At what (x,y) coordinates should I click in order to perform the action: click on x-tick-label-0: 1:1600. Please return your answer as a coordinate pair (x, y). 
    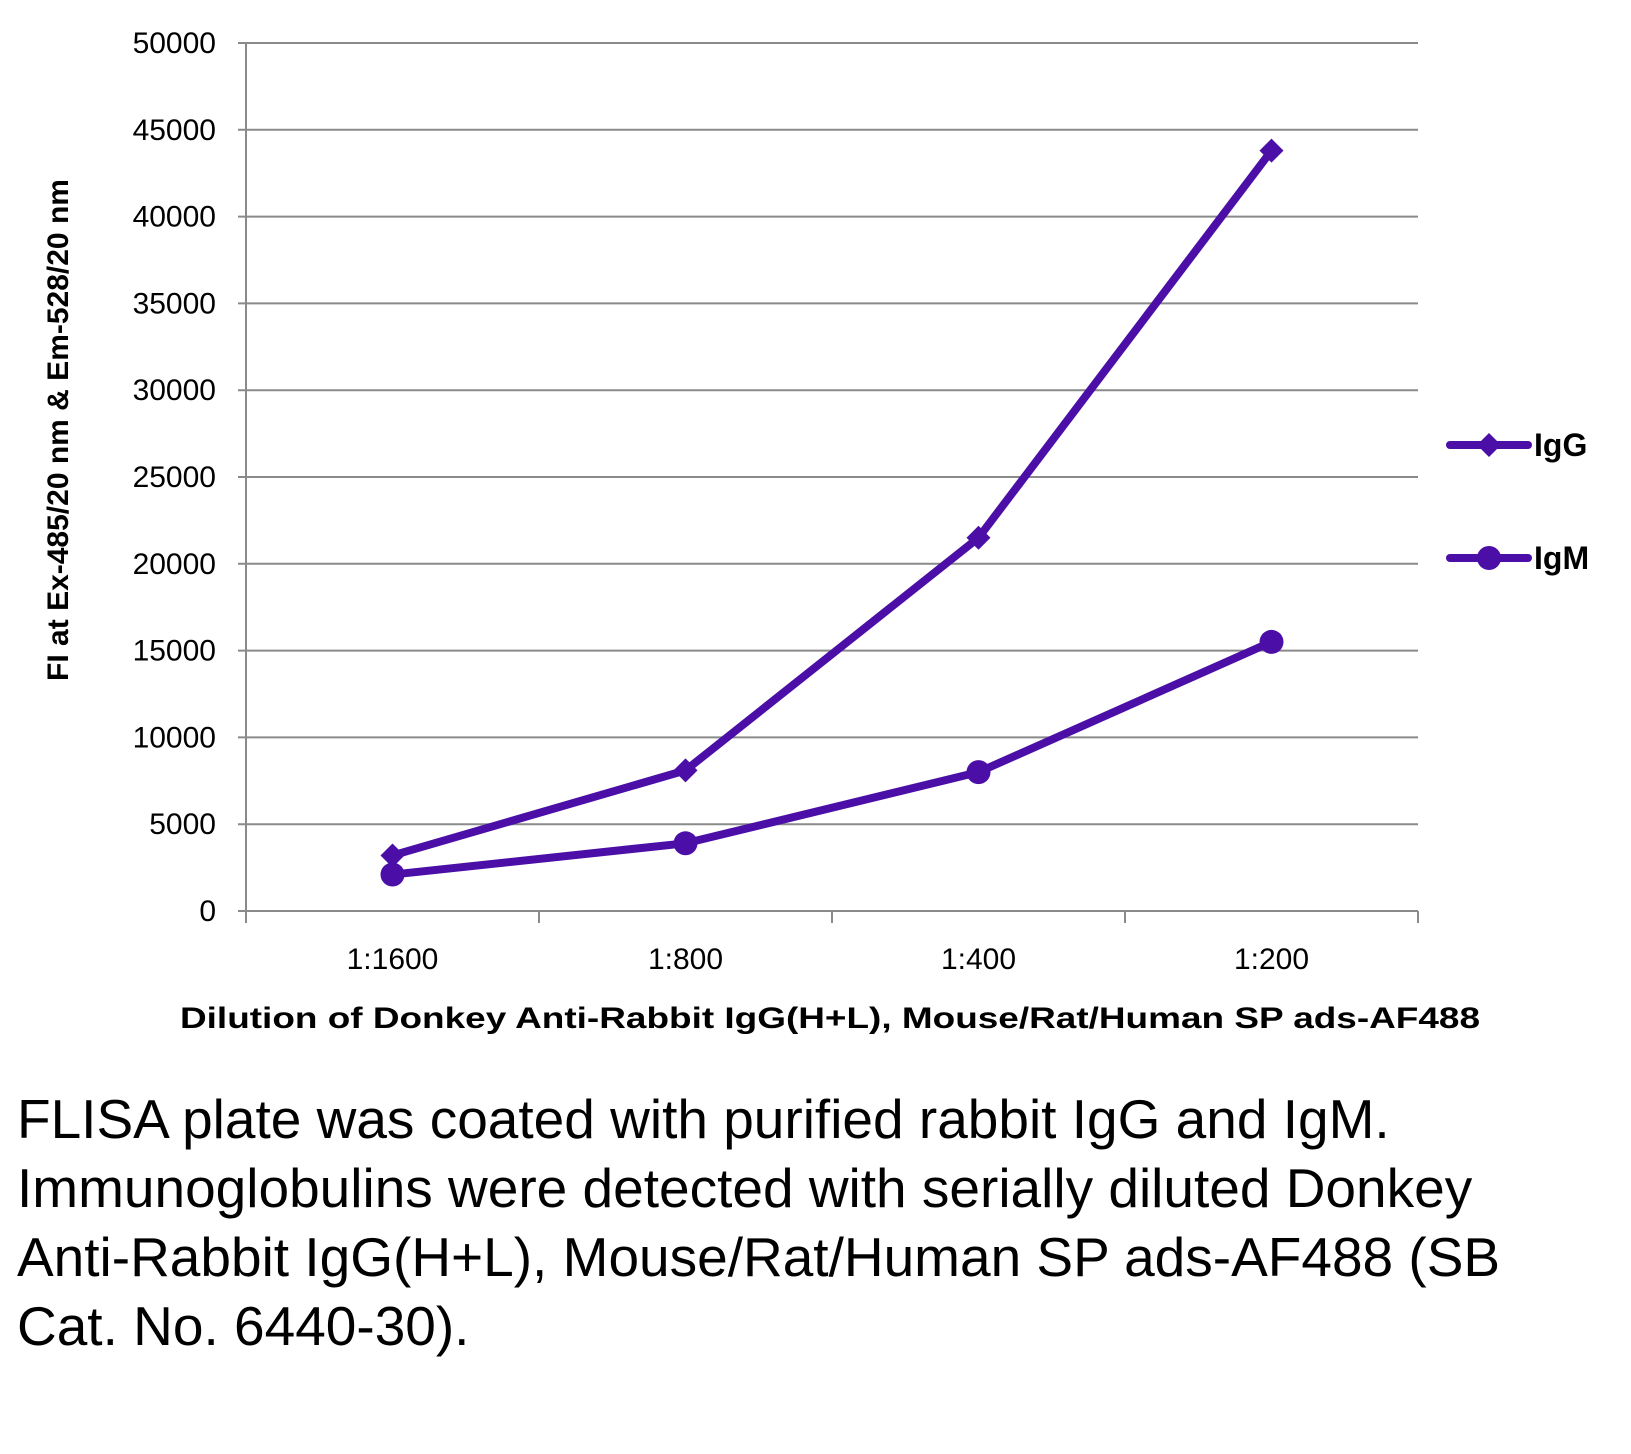
    Looking at the image, I should click on (393, 959).